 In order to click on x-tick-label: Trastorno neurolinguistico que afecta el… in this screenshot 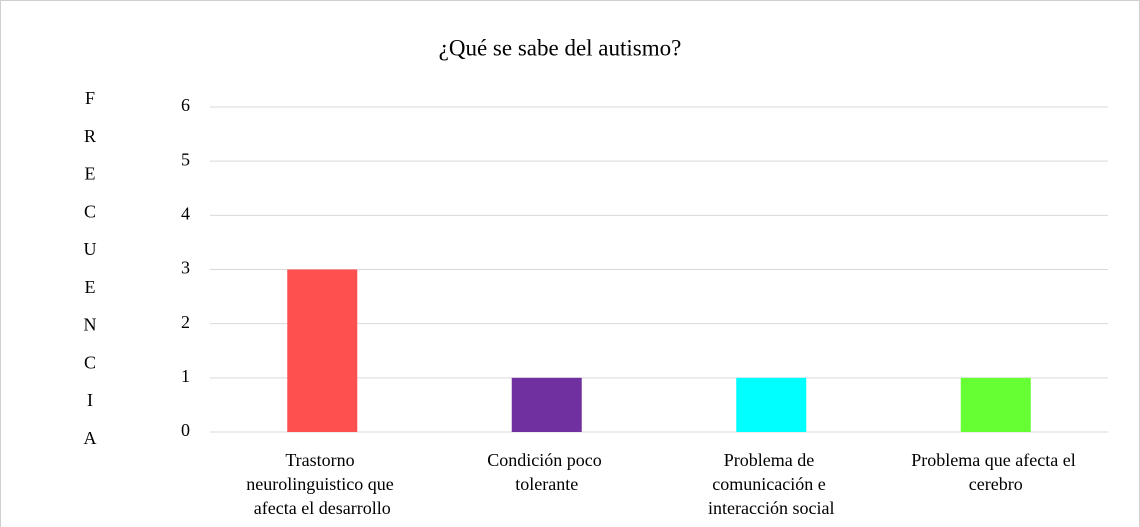, I will do `click(322, 484)`.